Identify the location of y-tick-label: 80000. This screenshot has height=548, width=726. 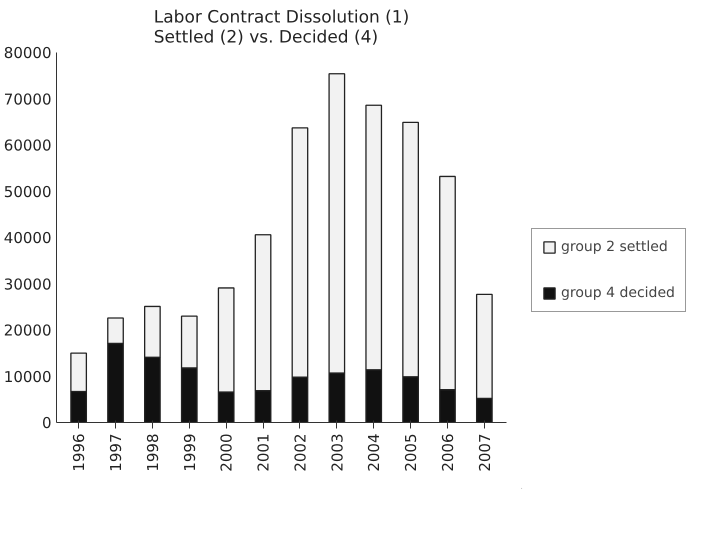
(28, 53).